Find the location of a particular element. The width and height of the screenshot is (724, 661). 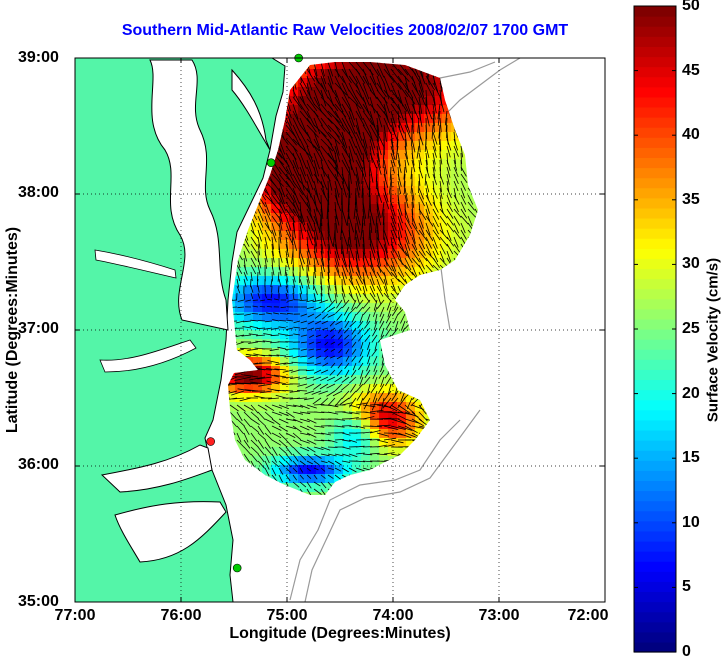

colorbar-tick-label: 15 is located at coordinates (691, 458).